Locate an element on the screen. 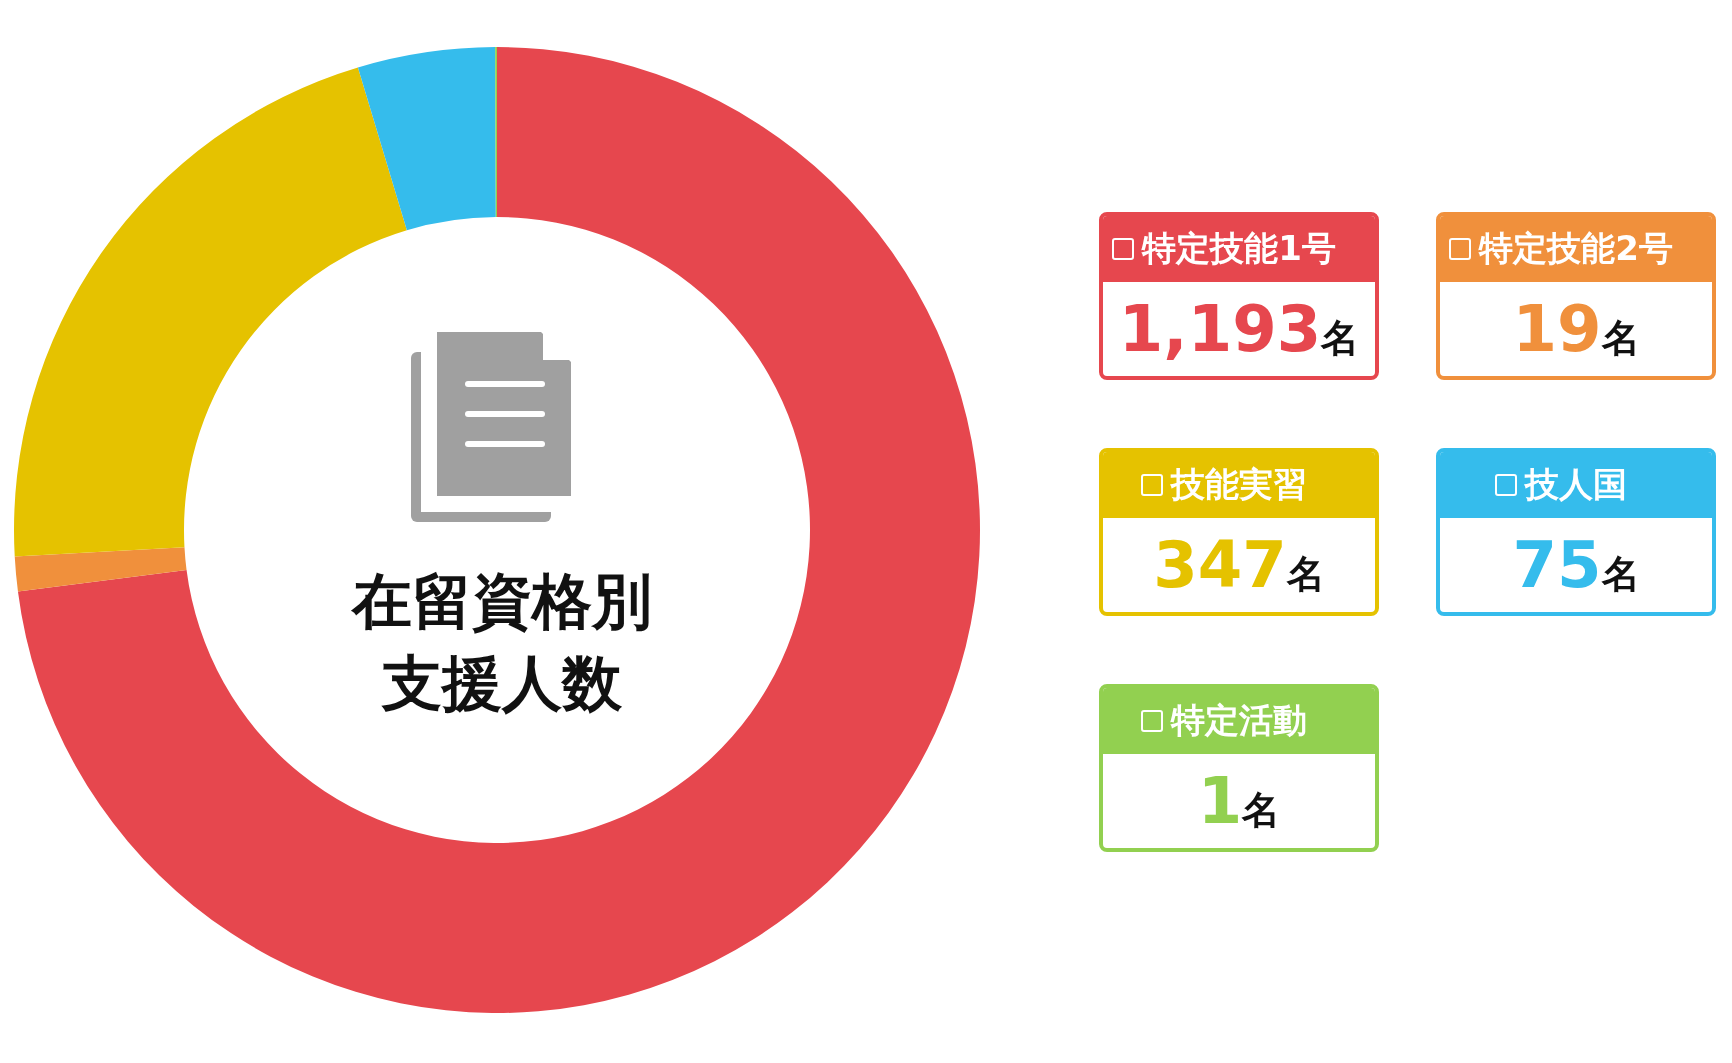  legend-label: 特定技能2号 is located at coordinates (1576, 248).